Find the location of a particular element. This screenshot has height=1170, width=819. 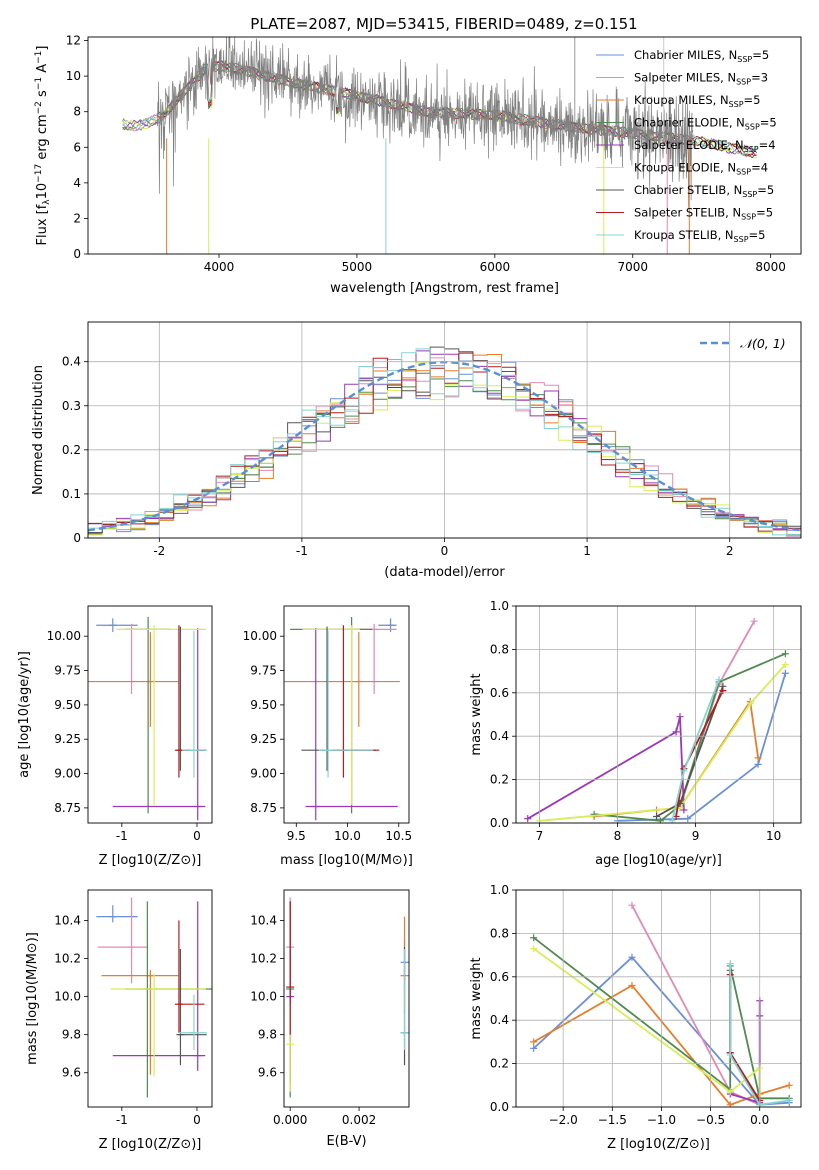

mass_vs_ebv-panel: 0.000 0.002 9.6 9.8 10.0 10.2 10.4 E(B-V) is located at coordinates (330, 1019).